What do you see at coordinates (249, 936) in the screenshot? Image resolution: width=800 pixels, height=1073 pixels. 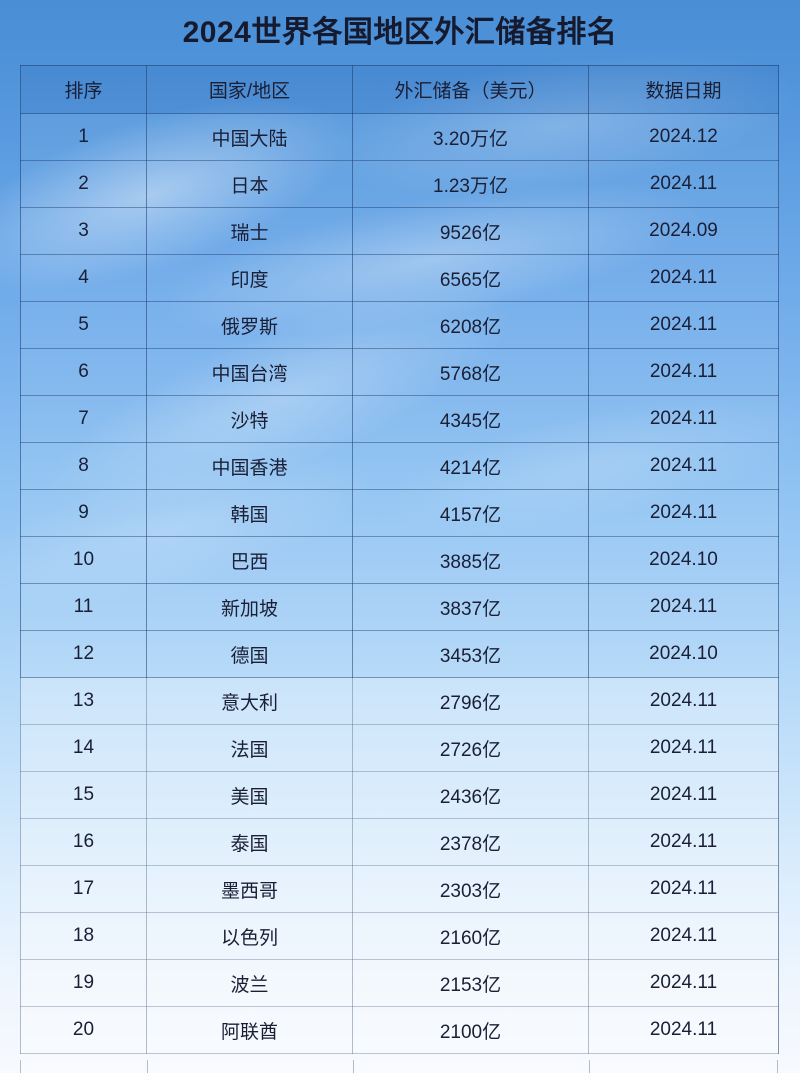 I see `cell-name: 以色列` at bounding box center [249, 936].